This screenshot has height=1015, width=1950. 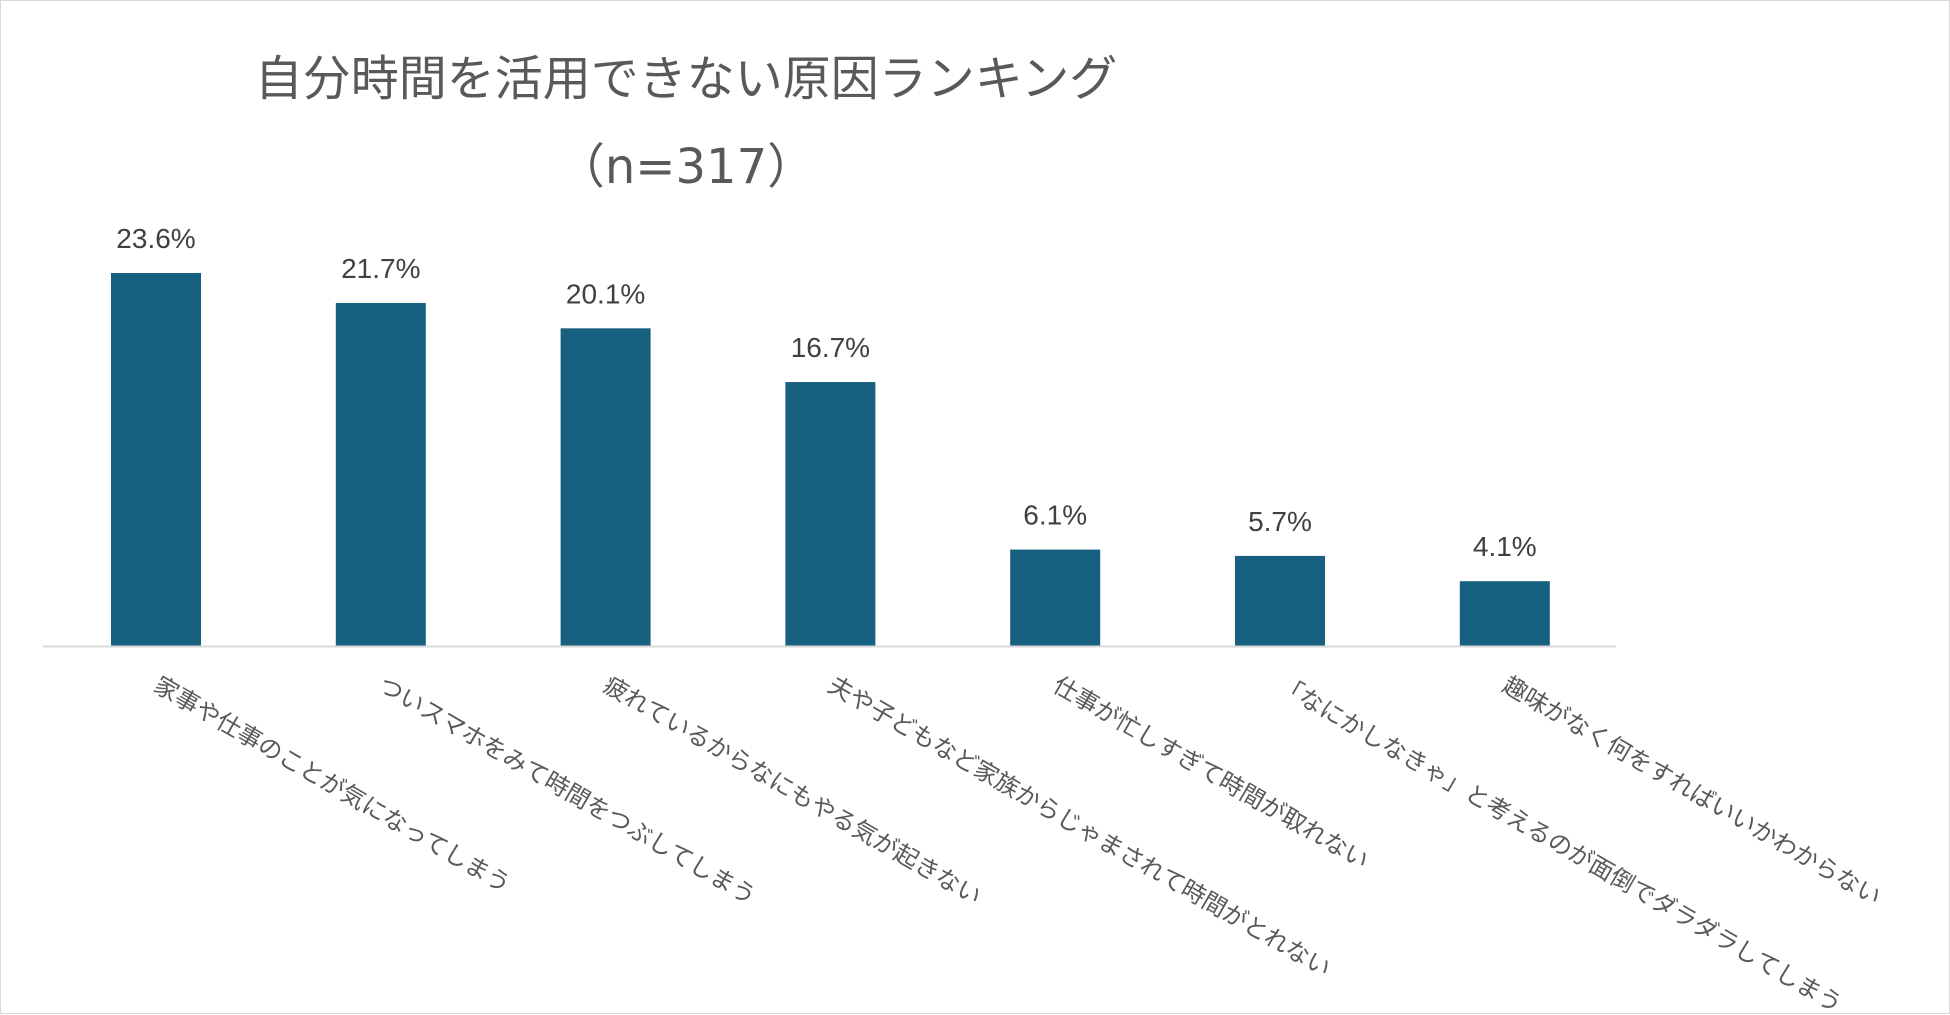 What do you see at coordinates (1280, 521) in the screenshot?
I see `data-label: 5.7%` at bounding box center [1280, 521].